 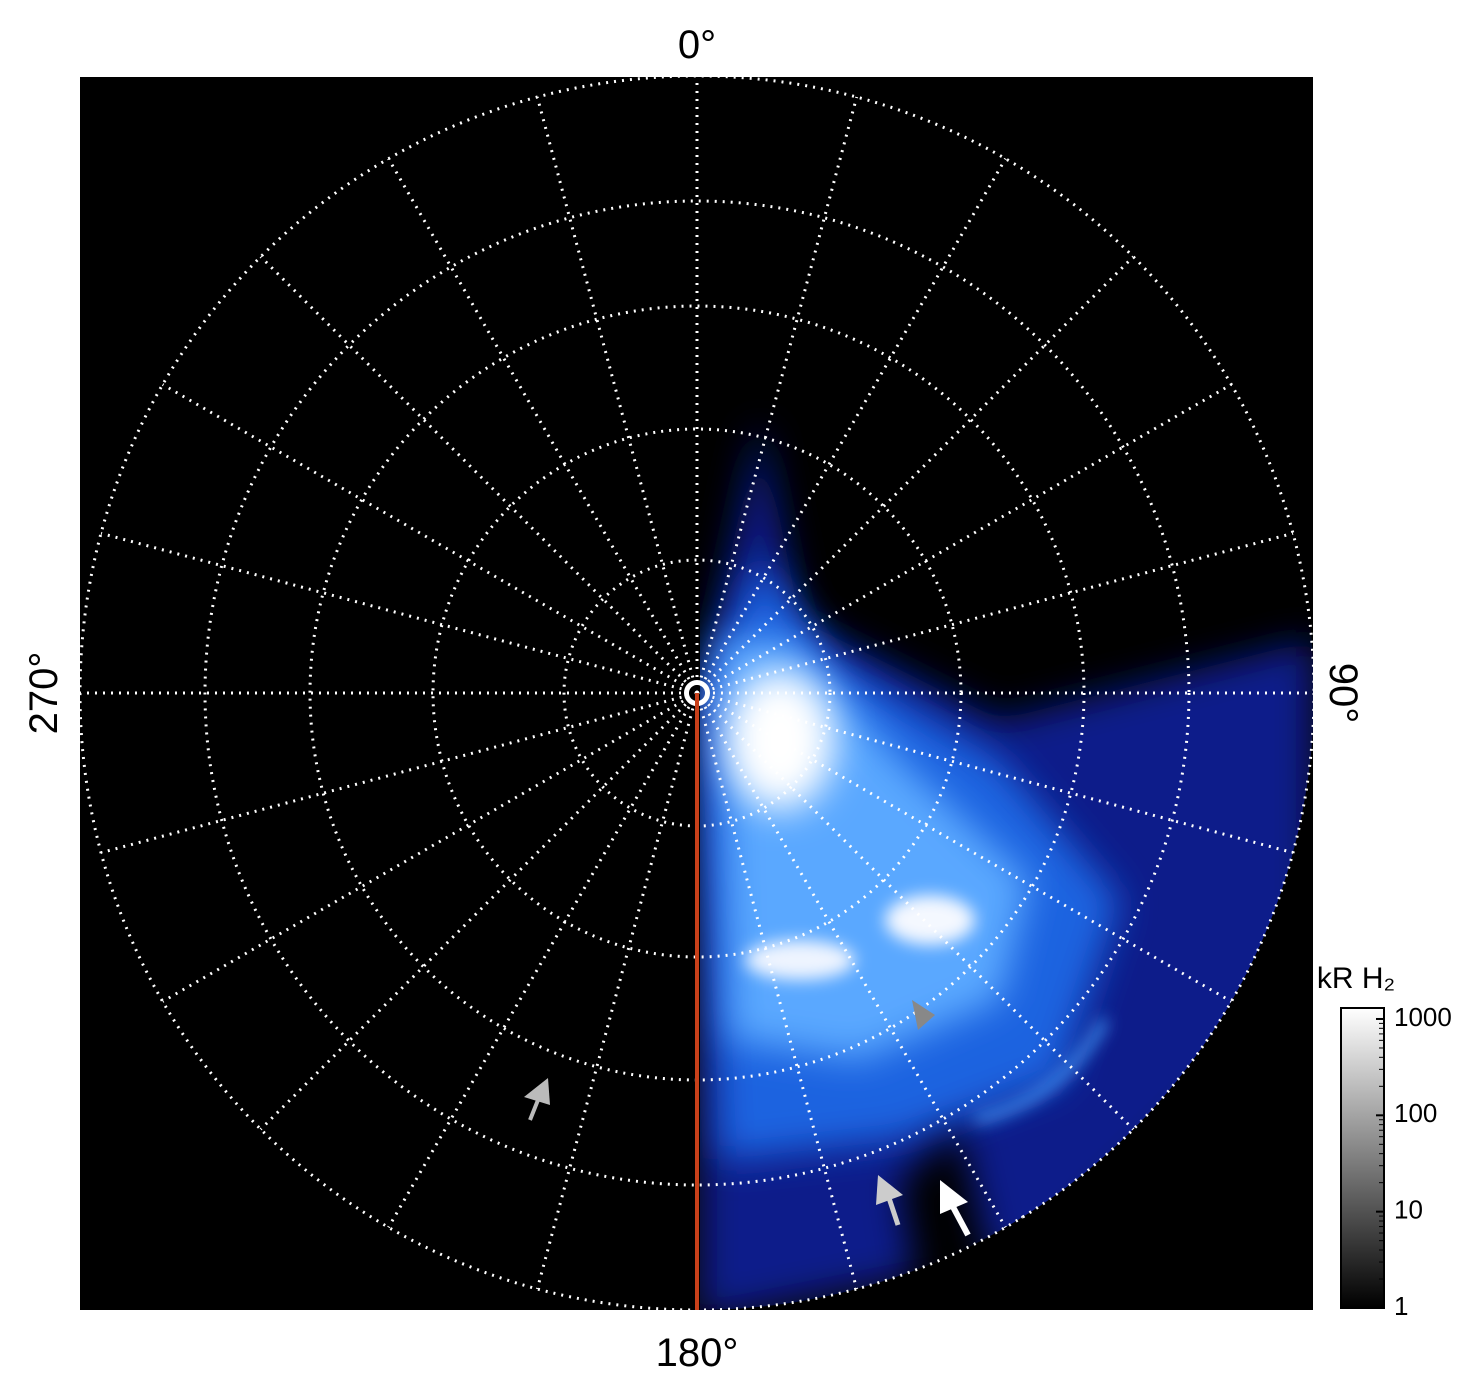 What do you see at coordinates (747, 1118) in the screenshot?
I see `arrows` at bounding box center [747, 1118].